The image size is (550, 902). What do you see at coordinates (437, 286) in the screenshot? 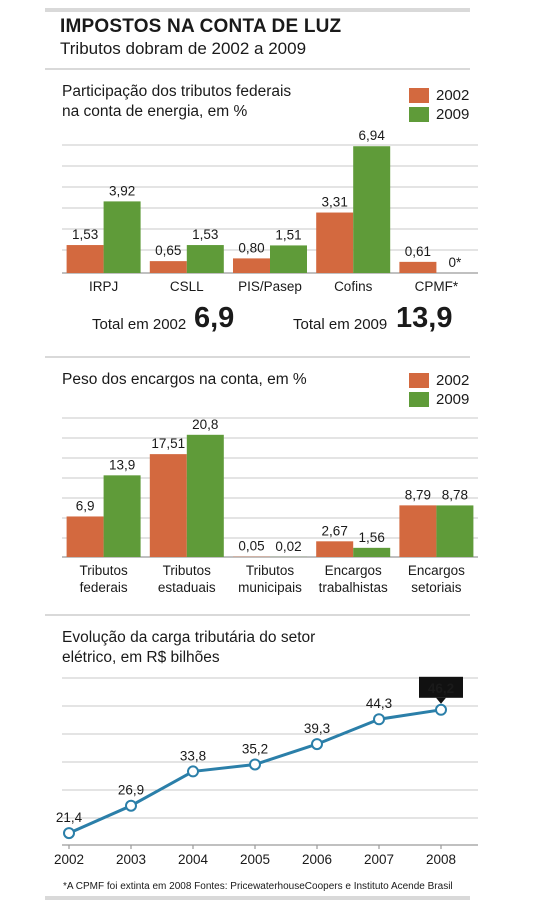
I see `category-label: CPMF*` at bounding box center [437, 286].